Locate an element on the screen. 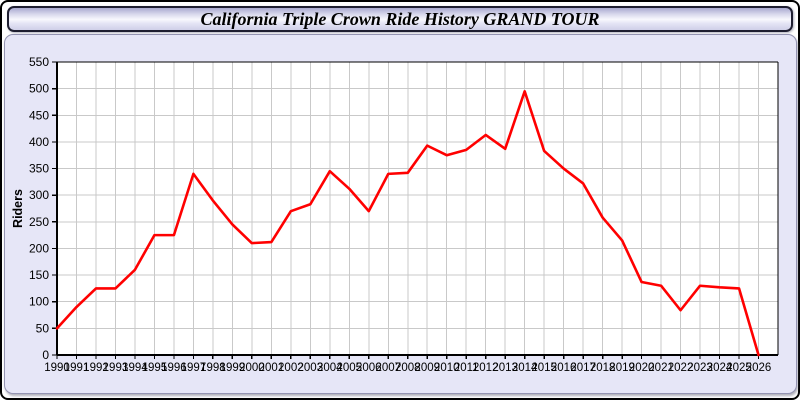 The height and width of the screenshot is (402, 800). y-tick-label: 350 is located at coordinates (39, 169).